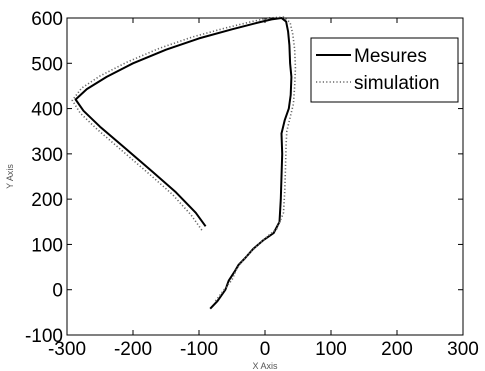 Image resolution: width=485 pixels, height=371 pixels. Describe the element at coordinates (265, 349) in the screenshot. I see `x-tick-label: 0` at that location.